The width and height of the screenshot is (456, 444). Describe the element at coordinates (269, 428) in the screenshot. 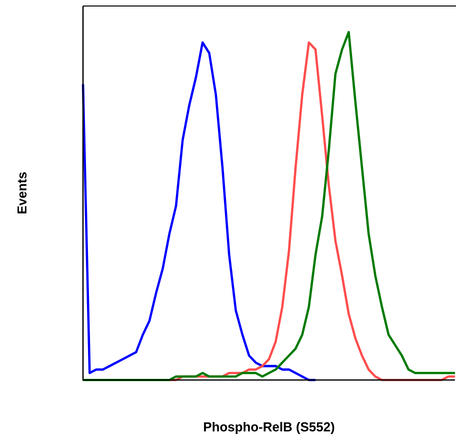

I see `x-axis-title: Phospho-RelB (S552)` at that location.